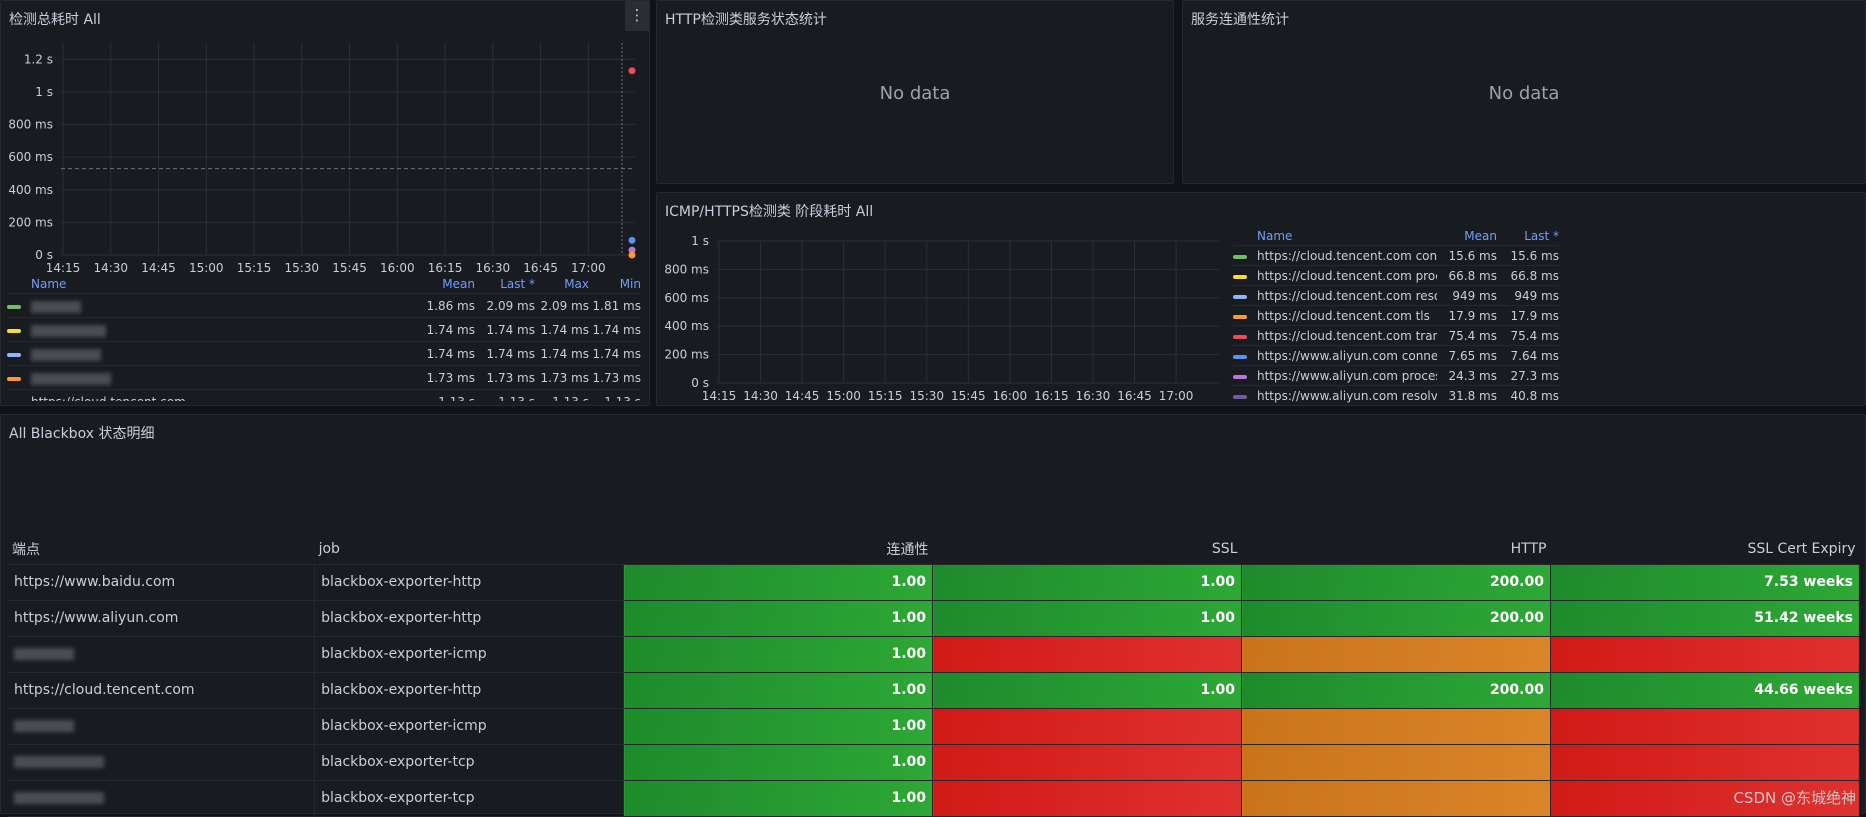 Image resolution: width=1866 pixels, height=817 pixels. What do you see at coordinates (469, 549) in the screenshot?
I see `column-header: job` at bounding box center [469, 549].